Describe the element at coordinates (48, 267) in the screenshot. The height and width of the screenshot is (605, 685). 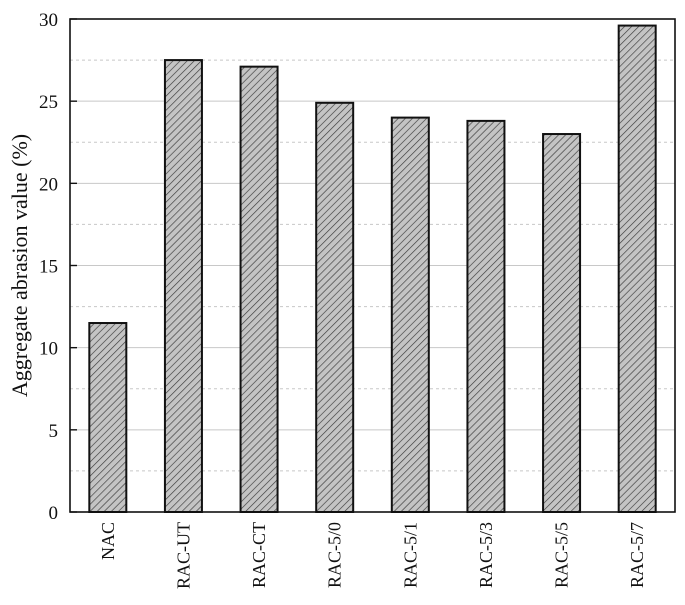
I see `y-tick-label: 15` at that location.